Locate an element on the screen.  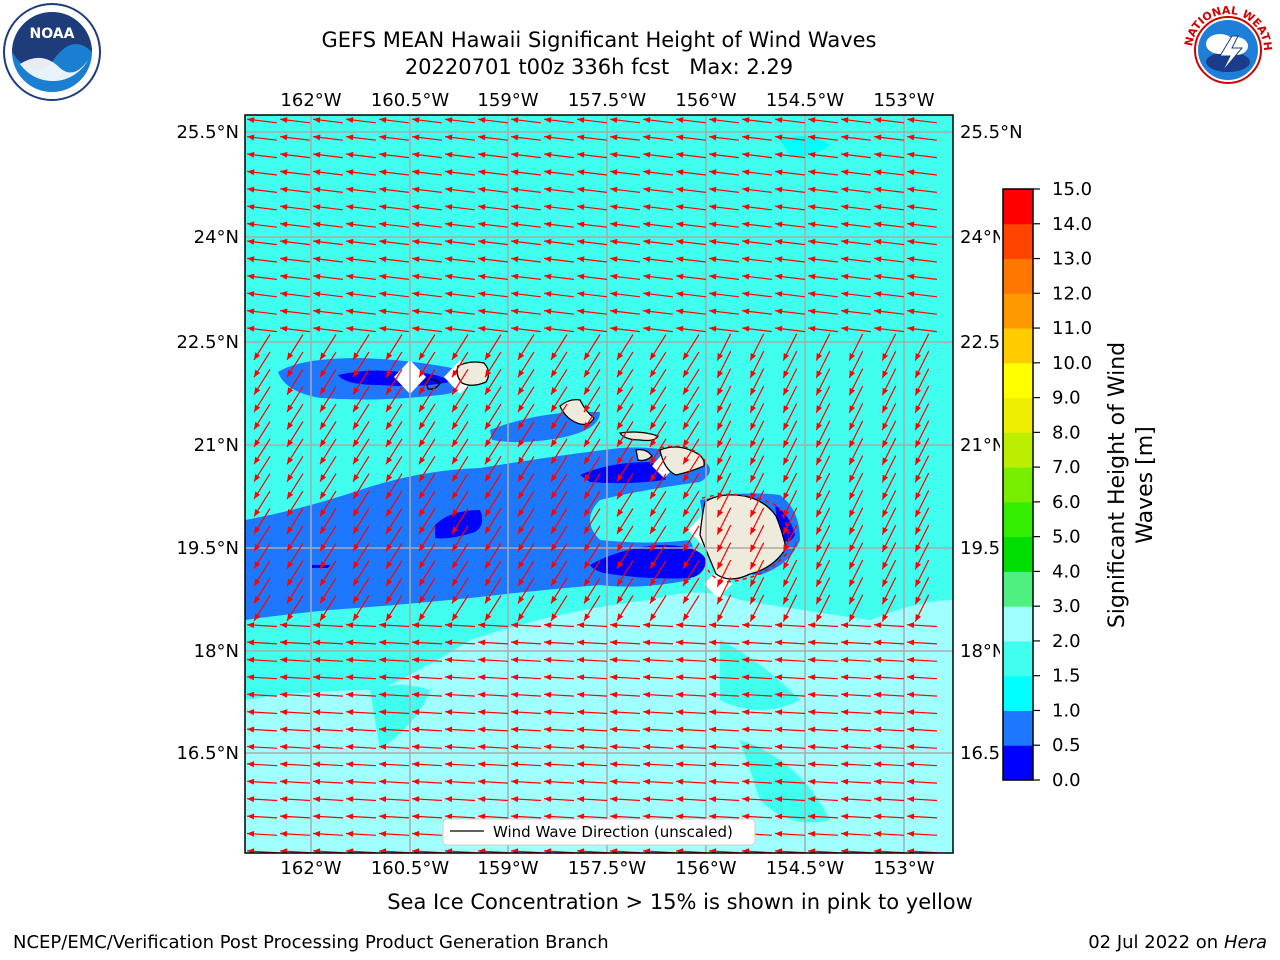
colorbar-tick-label: 5.0 is located at coordinates (1066, 537).